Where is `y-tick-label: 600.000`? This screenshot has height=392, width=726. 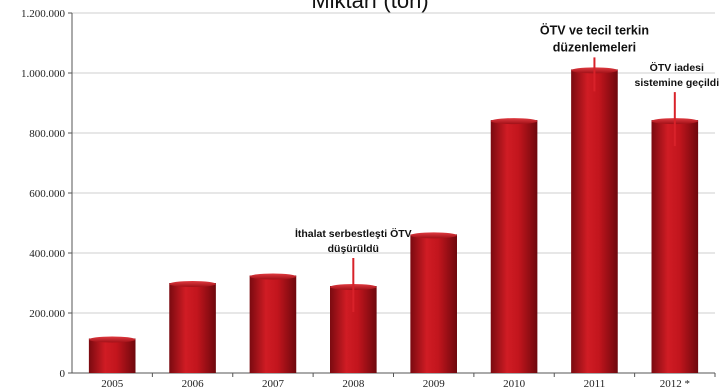 y-tick-label: 600.000 is located at coordinates (47, 194).